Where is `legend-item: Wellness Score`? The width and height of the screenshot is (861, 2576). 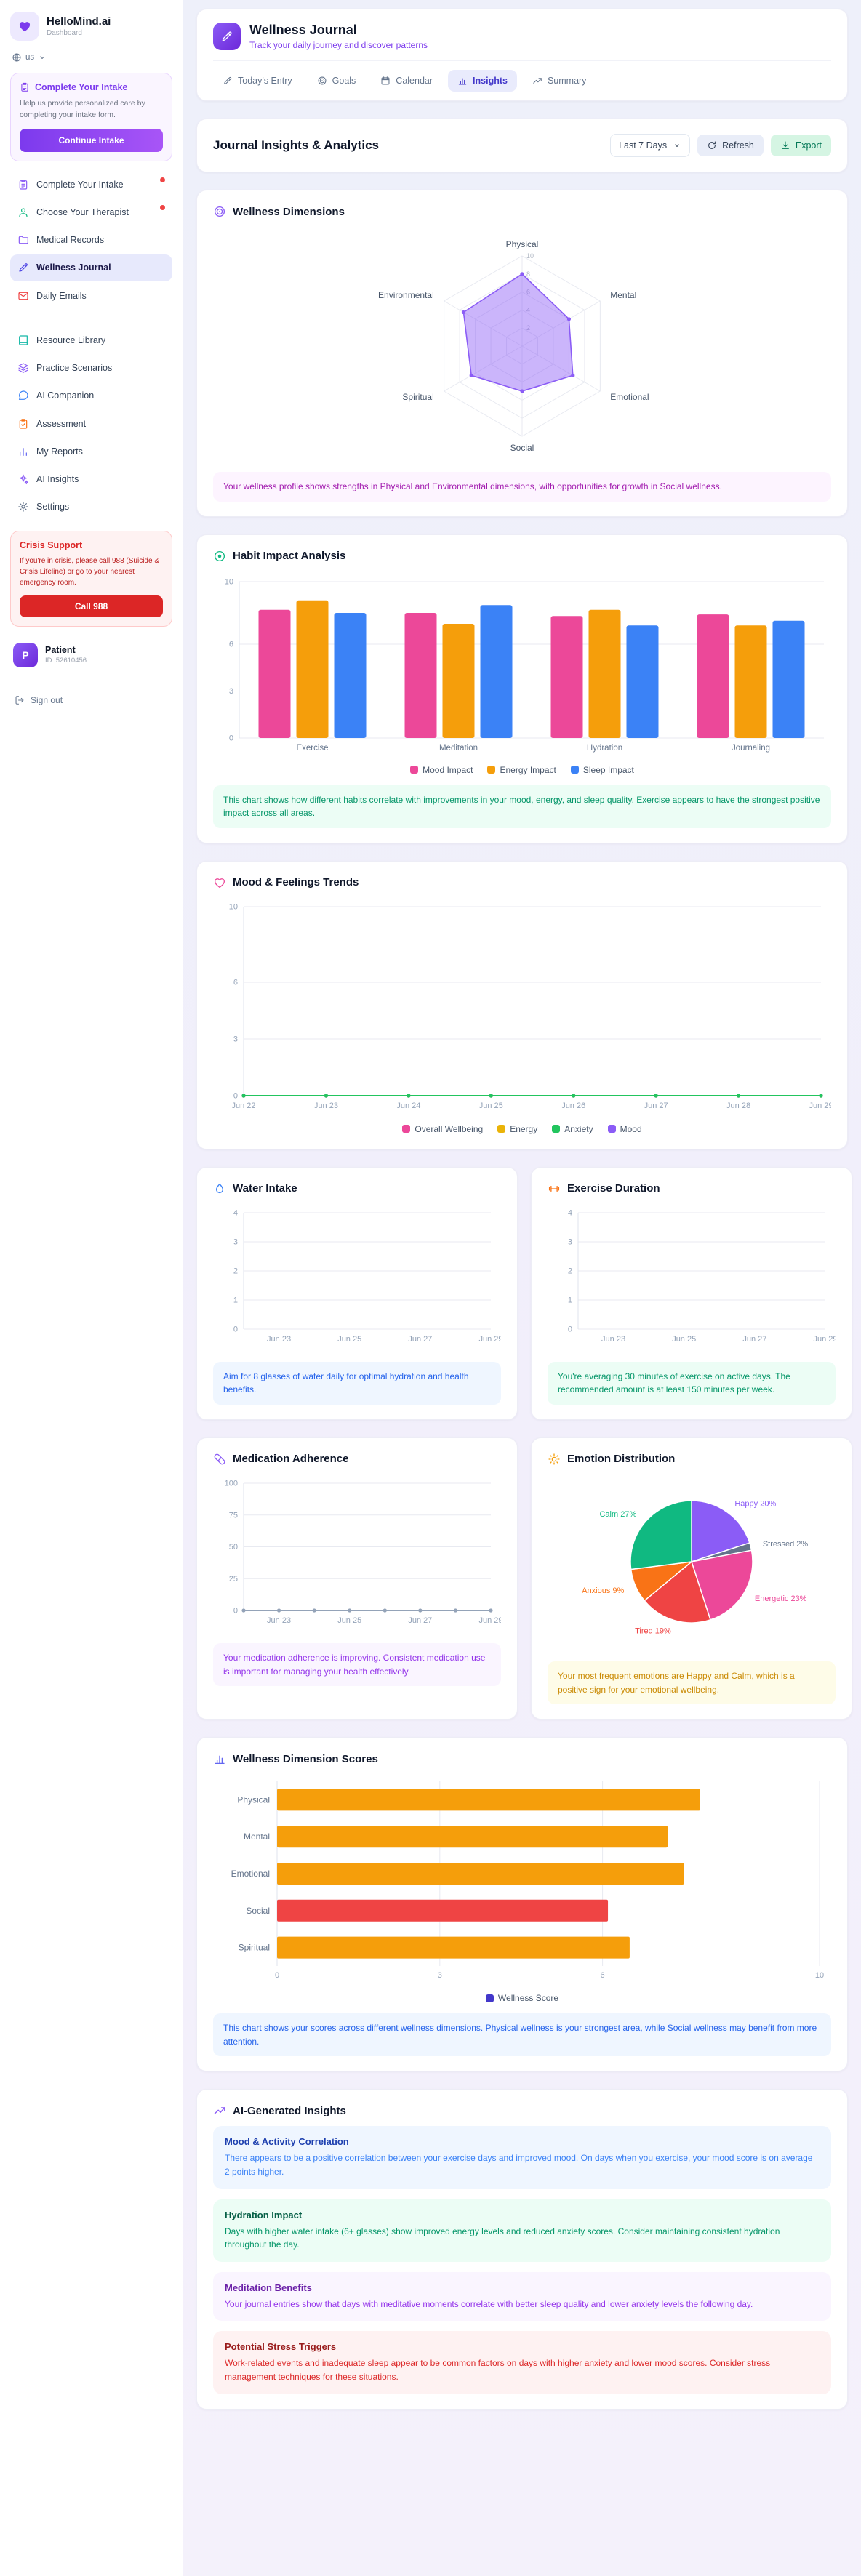
legend-item: Wellness Score is located at coordinates (521, 1998).